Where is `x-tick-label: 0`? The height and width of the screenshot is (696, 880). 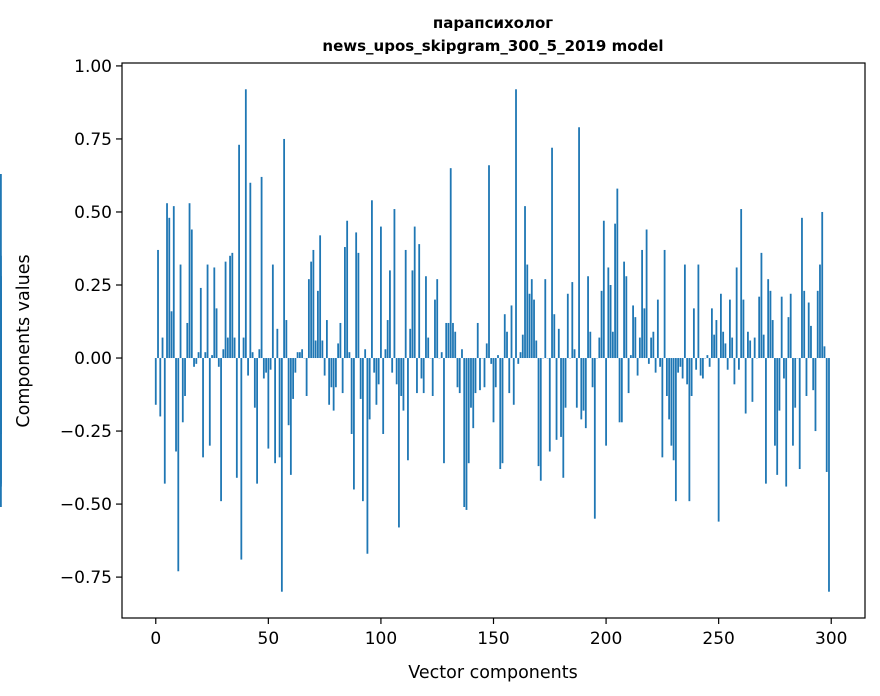 x-tick-label: 0 is located at coordinates (155, 639).